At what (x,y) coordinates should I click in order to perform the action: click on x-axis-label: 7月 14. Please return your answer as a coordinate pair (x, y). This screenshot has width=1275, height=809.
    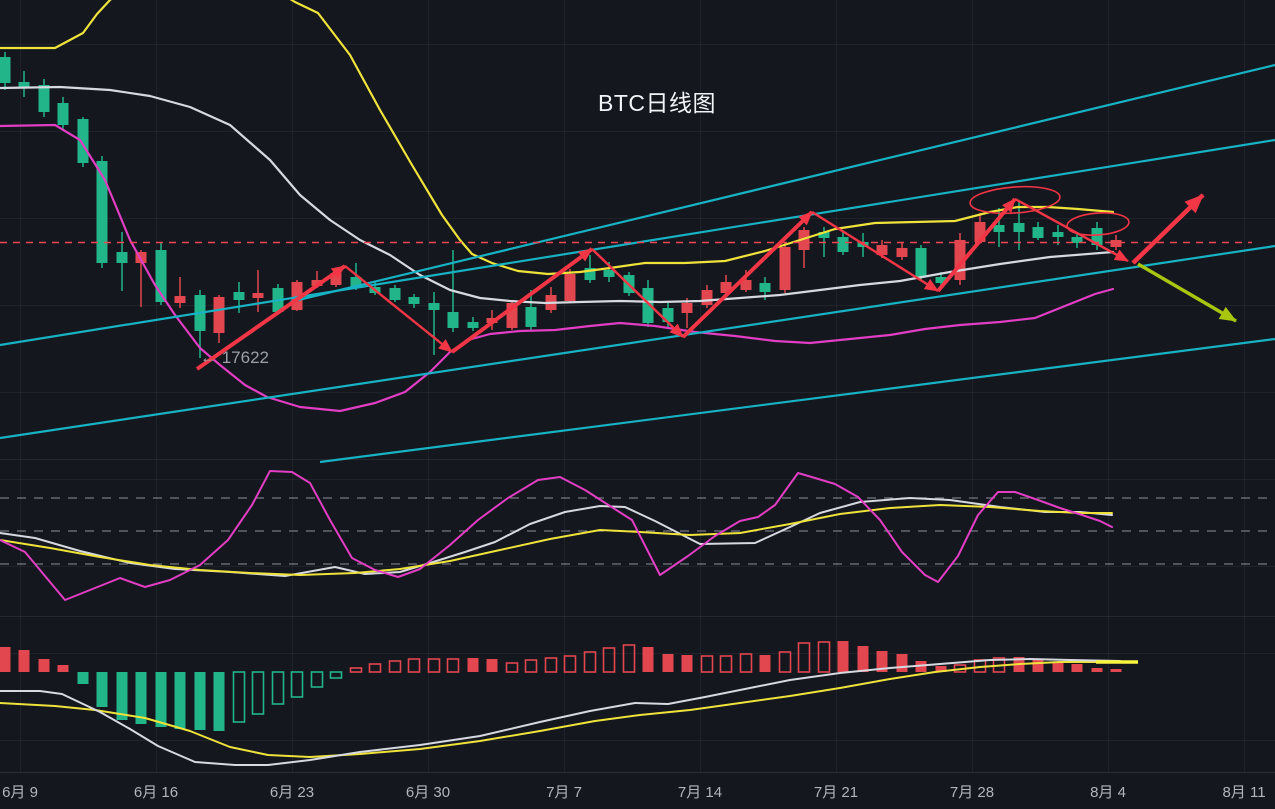
    Looking at the image, I should click on (700, 792).